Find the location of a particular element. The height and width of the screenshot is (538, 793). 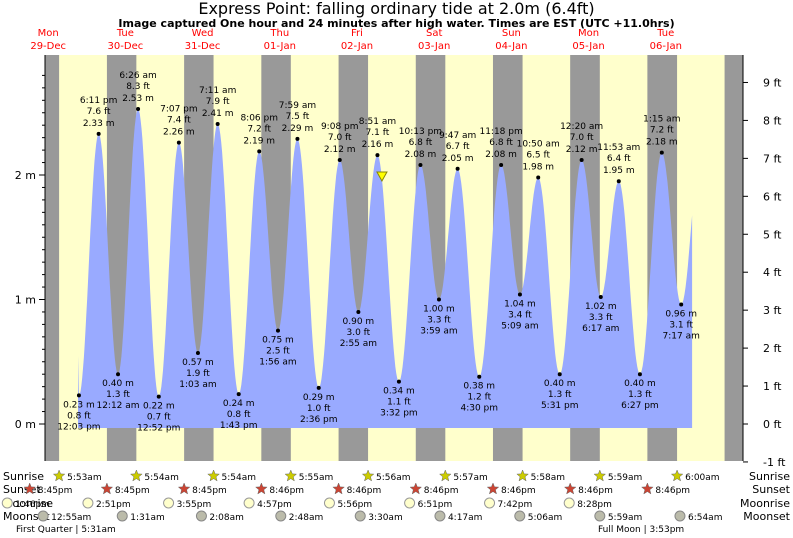

high-tide-m: 2.16 m is located at coordinates (378, 145).